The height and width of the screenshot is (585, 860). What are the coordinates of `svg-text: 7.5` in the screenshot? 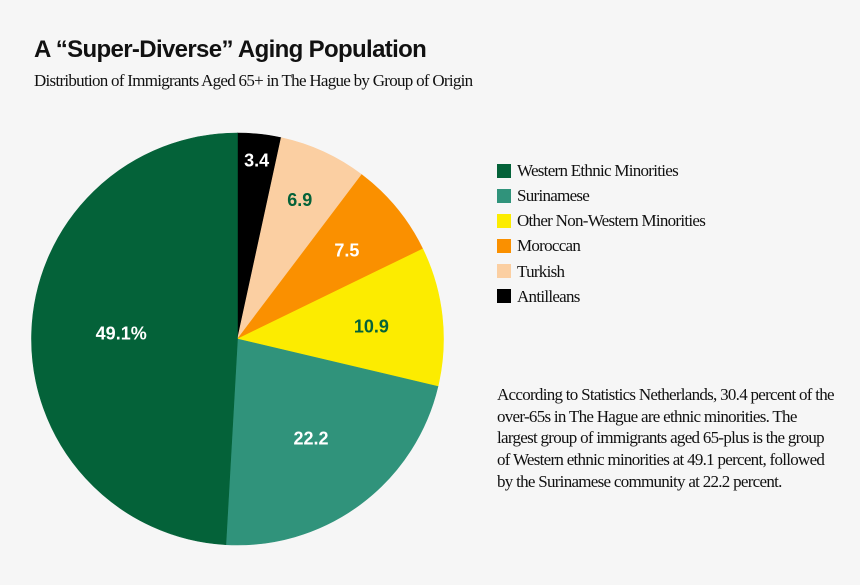 It's located at (346, 250).